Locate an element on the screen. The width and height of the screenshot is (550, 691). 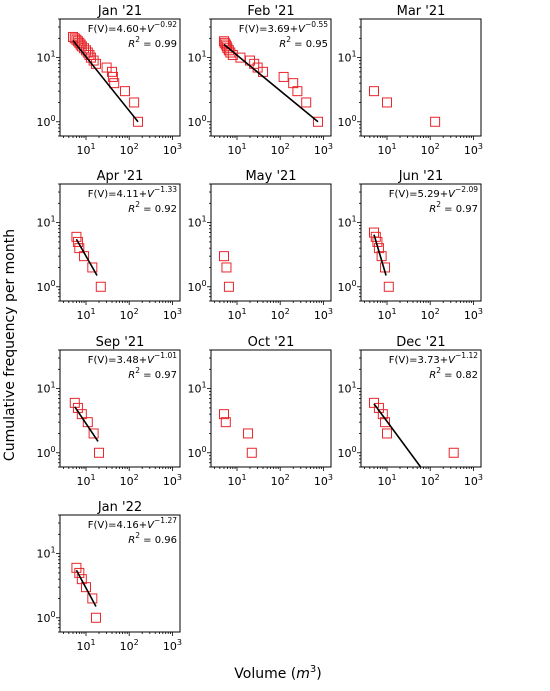
x-axis-label-main: Volume ( is located at coordinates (265, 674).